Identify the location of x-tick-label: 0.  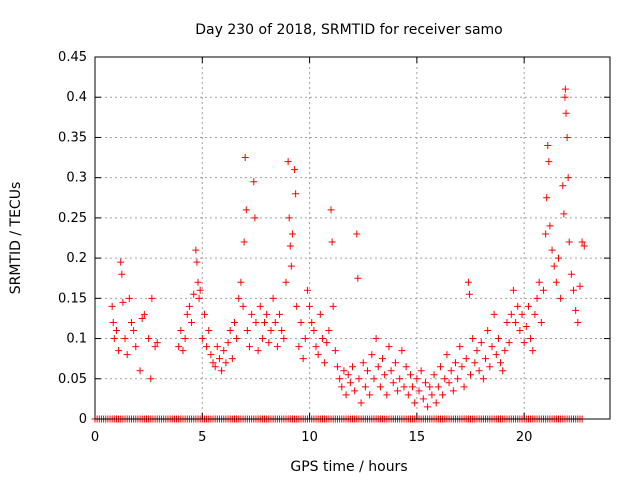
(95, 437).